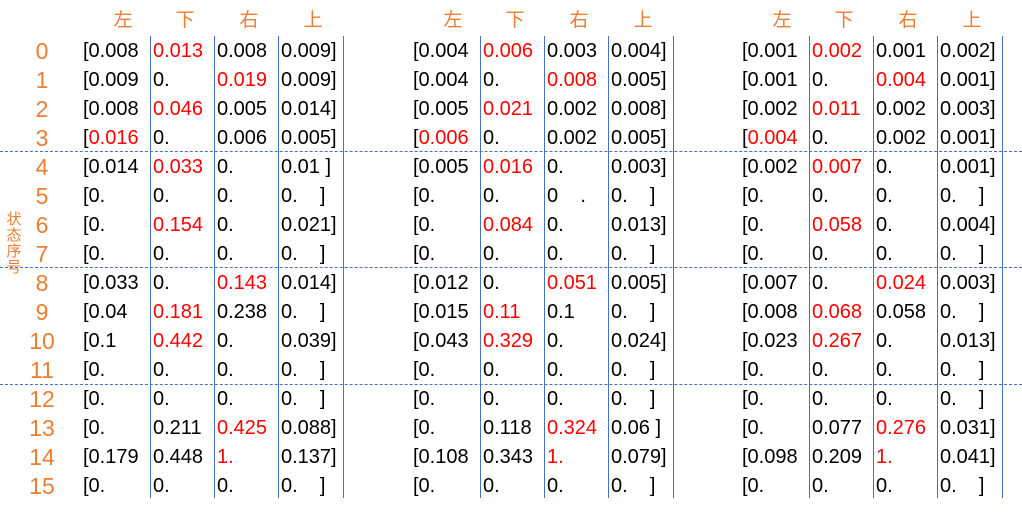 This screenshot has height=514, width=1022. Describe the element at coordinates (303, 196) in the screenshot. I see `cell-t1-r5-up: 0. ]` at that location.